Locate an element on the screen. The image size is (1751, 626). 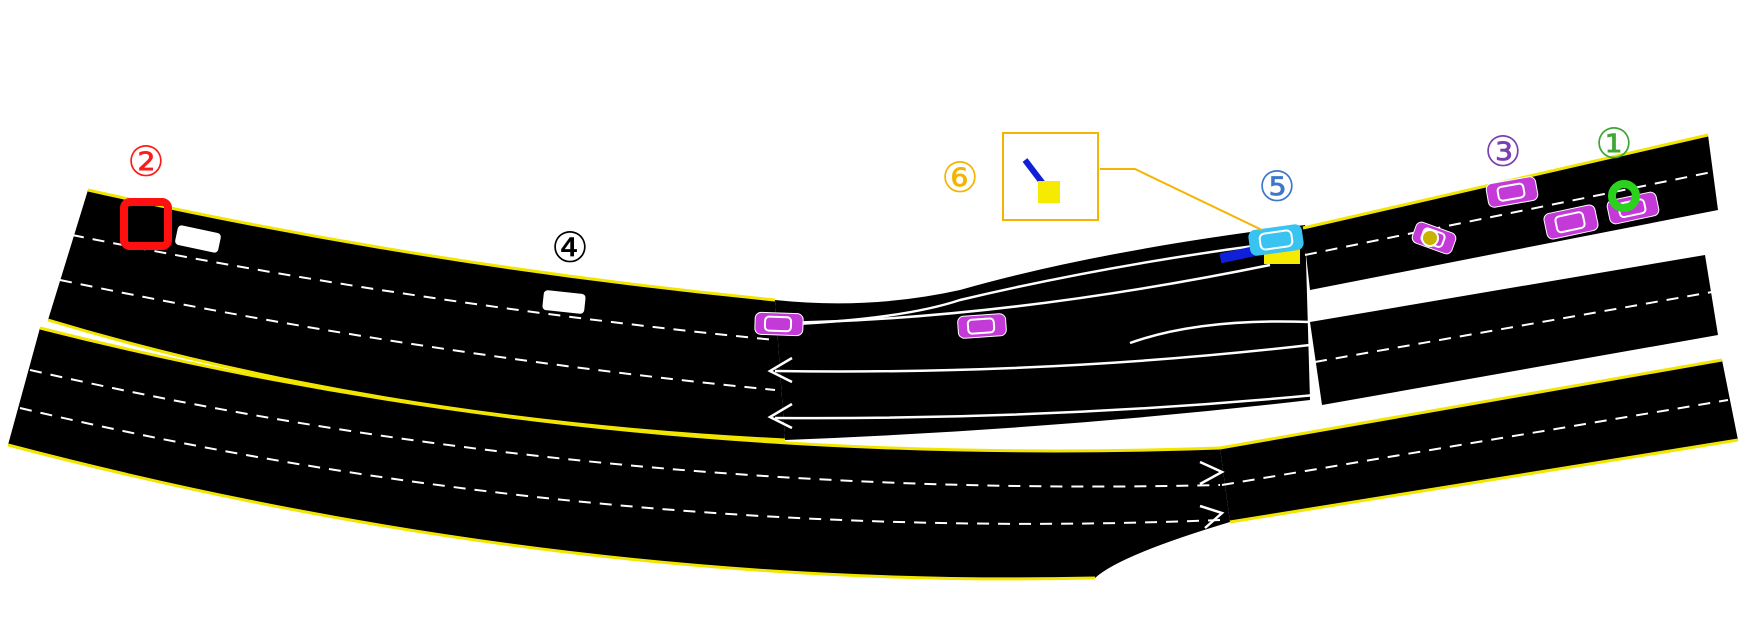
callout-yellow-square is located at coordinates (1049, 192).